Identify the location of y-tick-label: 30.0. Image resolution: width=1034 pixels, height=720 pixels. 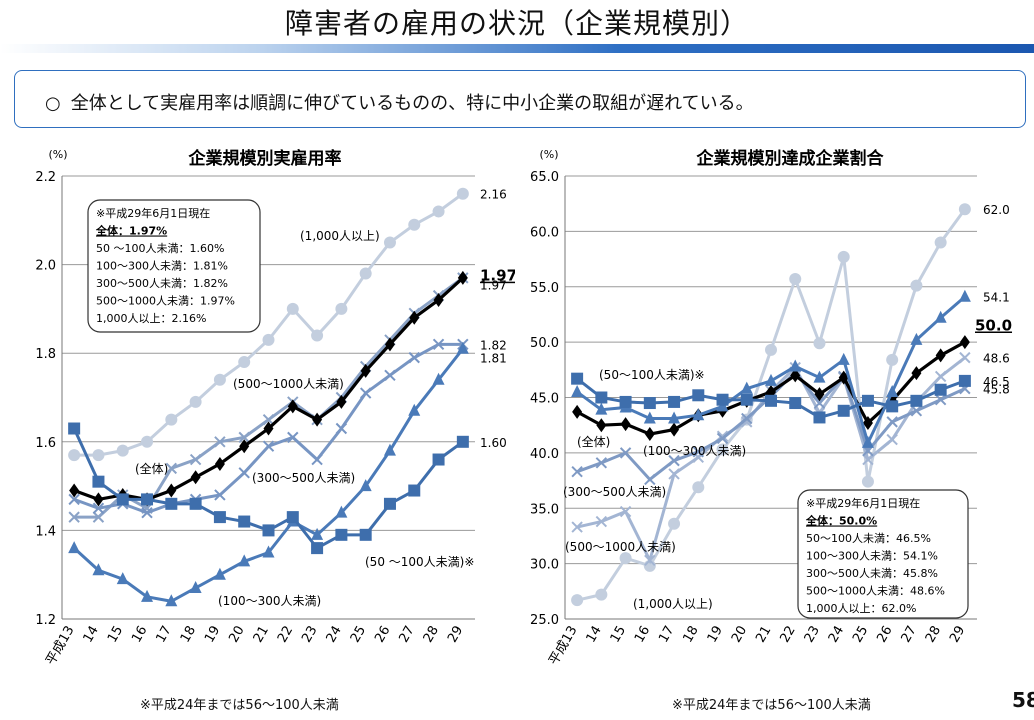
(544, 565).